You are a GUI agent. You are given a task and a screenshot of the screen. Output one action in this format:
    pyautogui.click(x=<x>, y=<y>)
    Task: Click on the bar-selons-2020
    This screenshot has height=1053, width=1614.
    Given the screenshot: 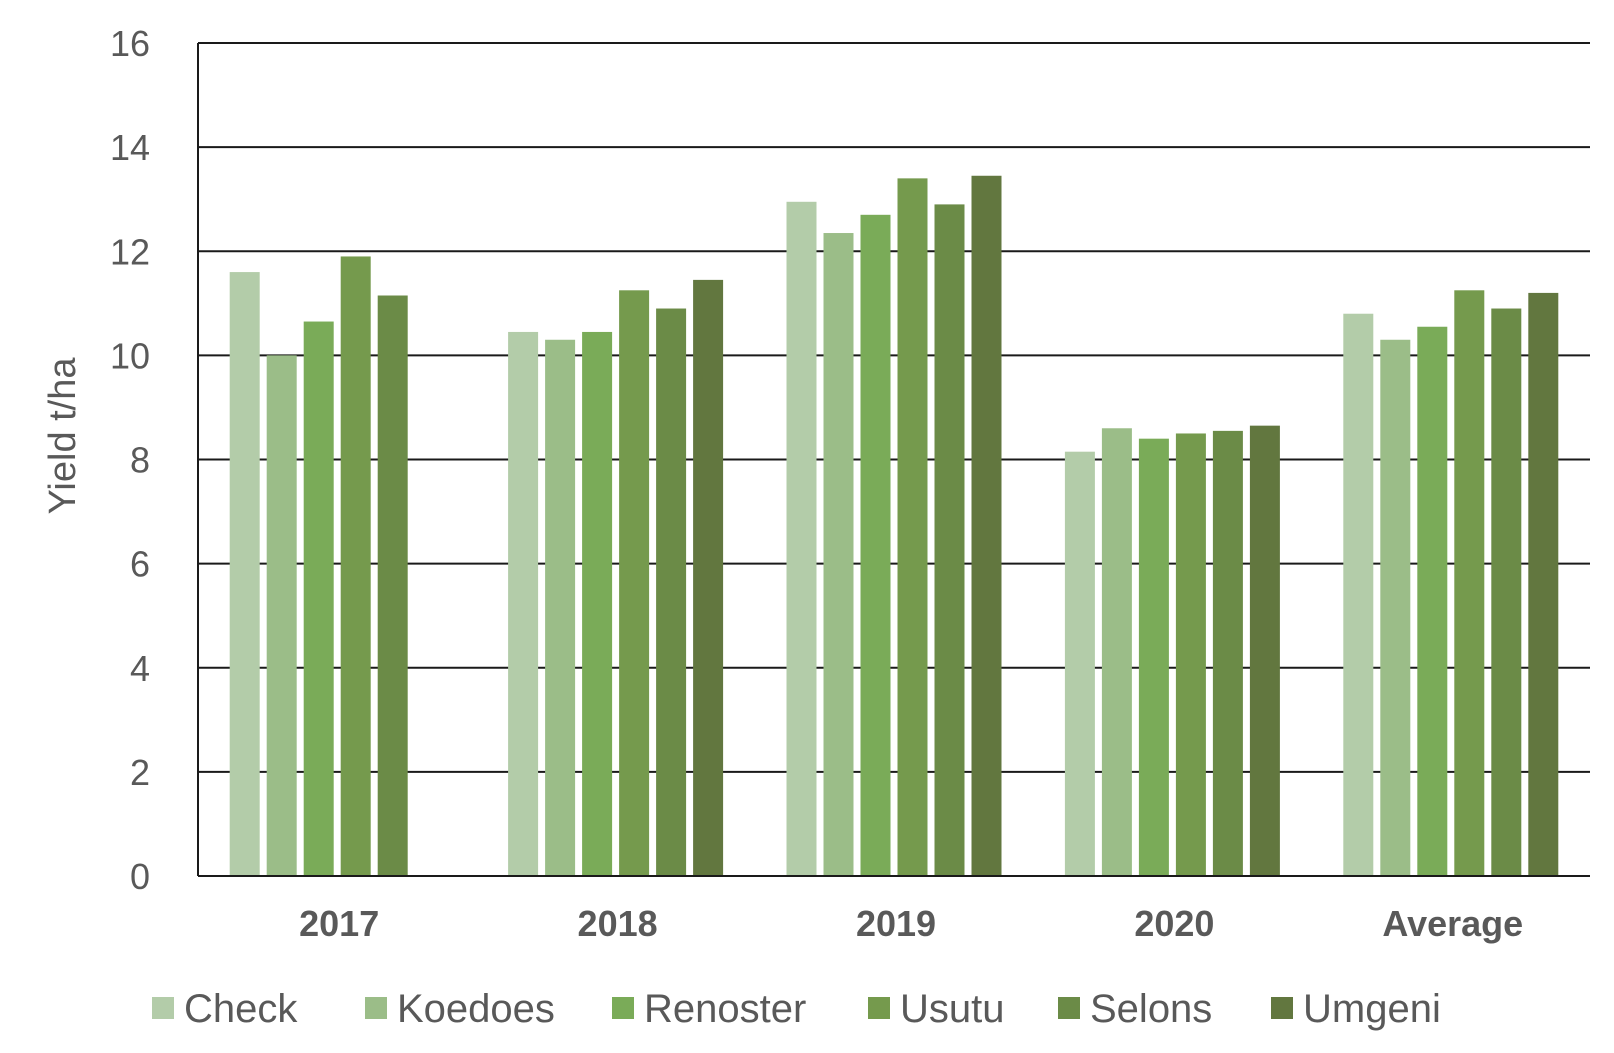 What is the action you would take?
    pyautogui.click(x=1227, y=653)
    